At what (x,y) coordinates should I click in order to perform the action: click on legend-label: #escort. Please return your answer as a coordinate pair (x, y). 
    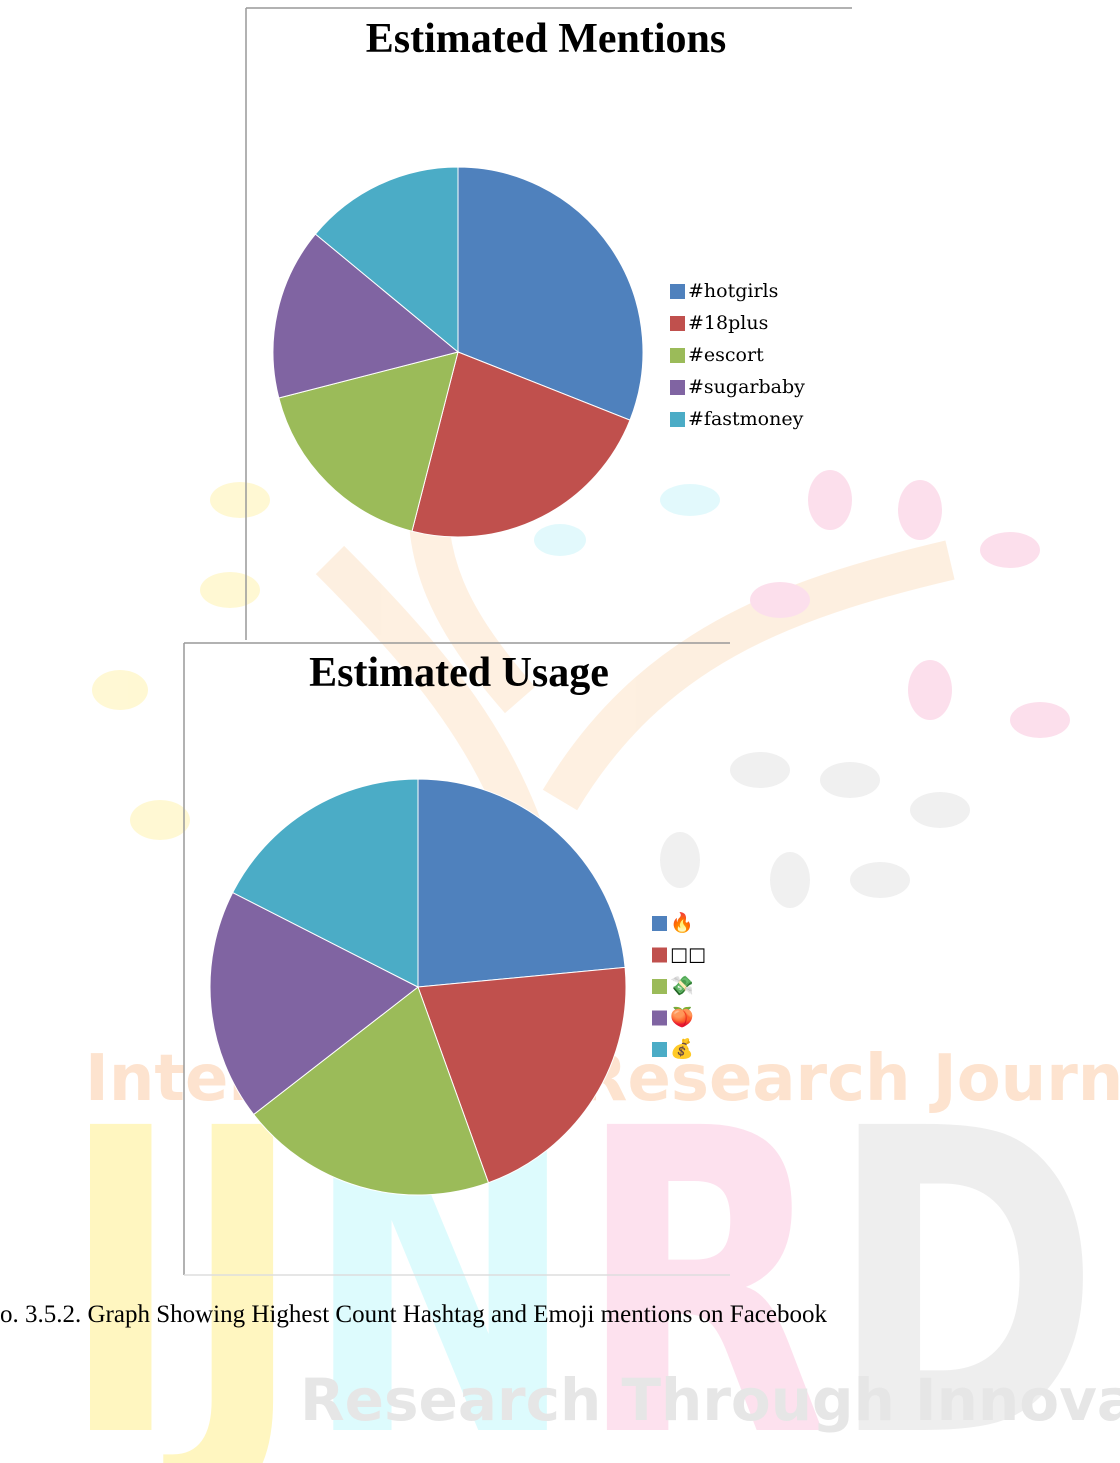
    Looking at the image, I should click on (726, 355).